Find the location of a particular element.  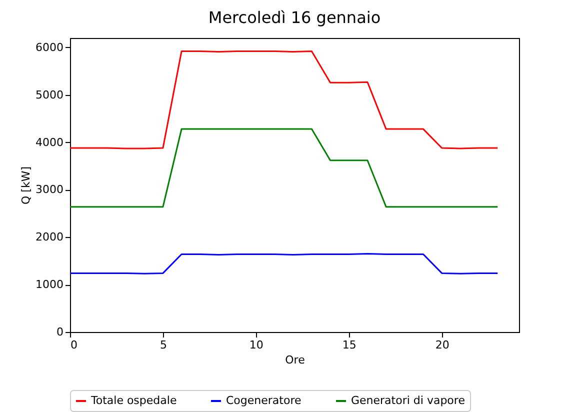

legend-label: Totale ospedale is located at coordinates (133, 400).